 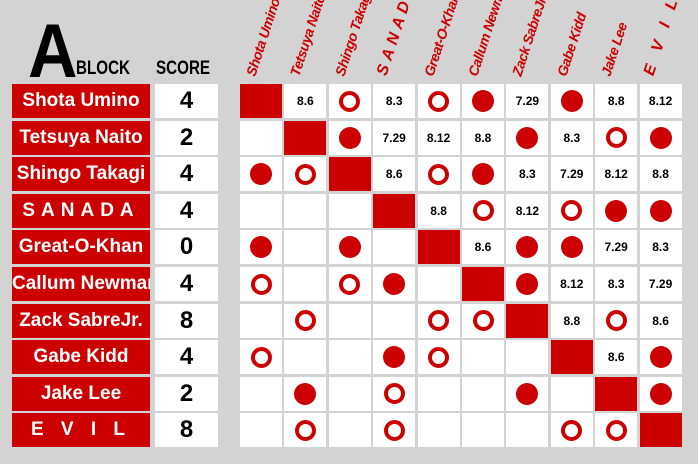 What do you see at coordinates (397, 39) in the screenshot?
I see `column-header-name: SANADA` at bounding box center [397, 39].